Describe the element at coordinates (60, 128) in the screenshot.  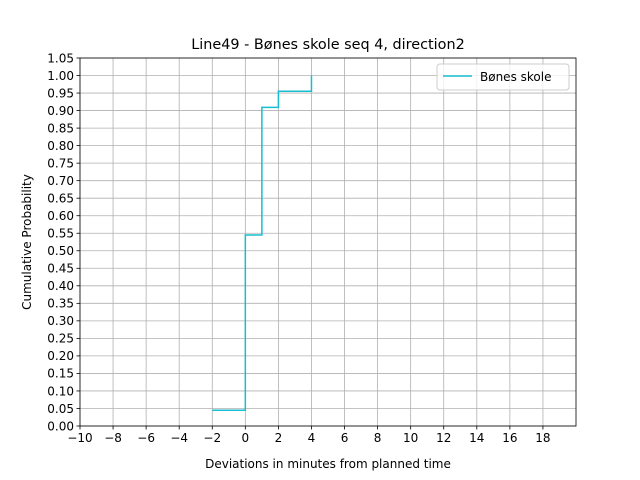
I see `y-tick-label: 0.85` at that location.